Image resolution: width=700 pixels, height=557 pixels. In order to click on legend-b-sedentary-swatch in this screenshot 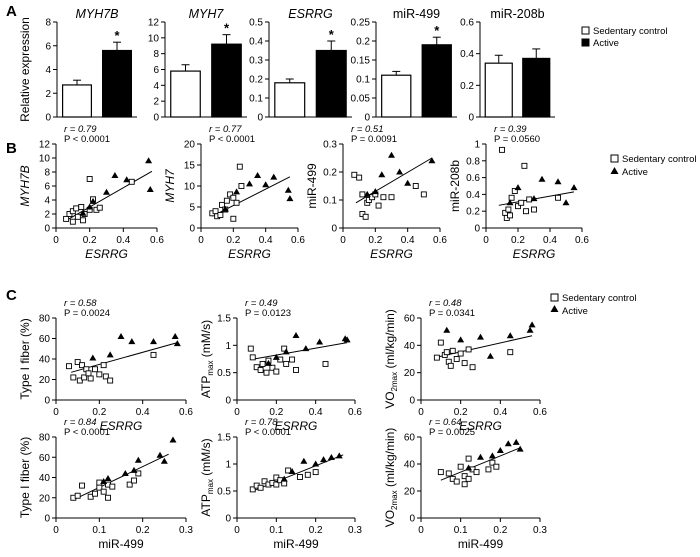, I will do `click(614, 158)`.